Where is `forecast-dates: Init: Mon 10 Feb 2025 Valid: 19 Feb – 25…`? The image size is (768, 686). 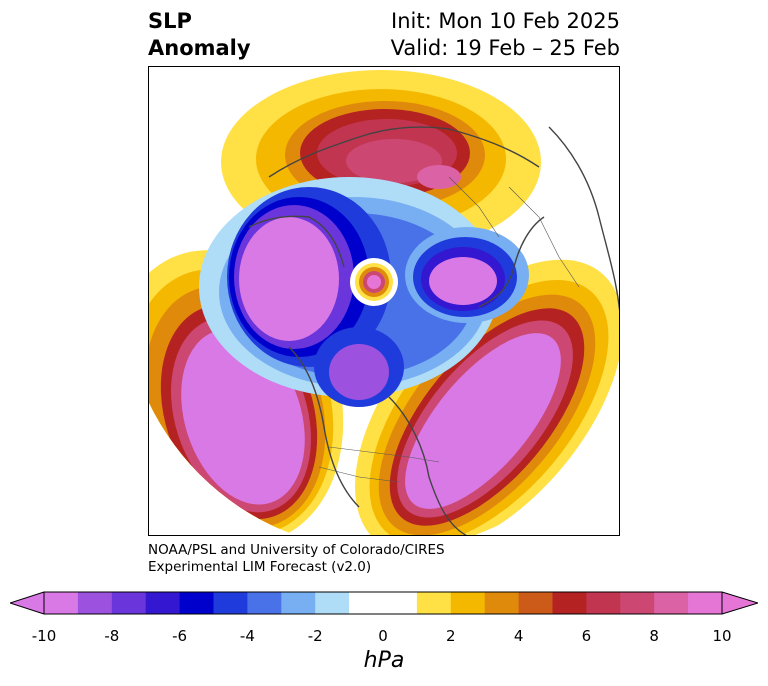
forecast-dates: Init: Mon 10 Feb 2025 Valid: 19 Feb – 25… is located at coordinates (505, 35).